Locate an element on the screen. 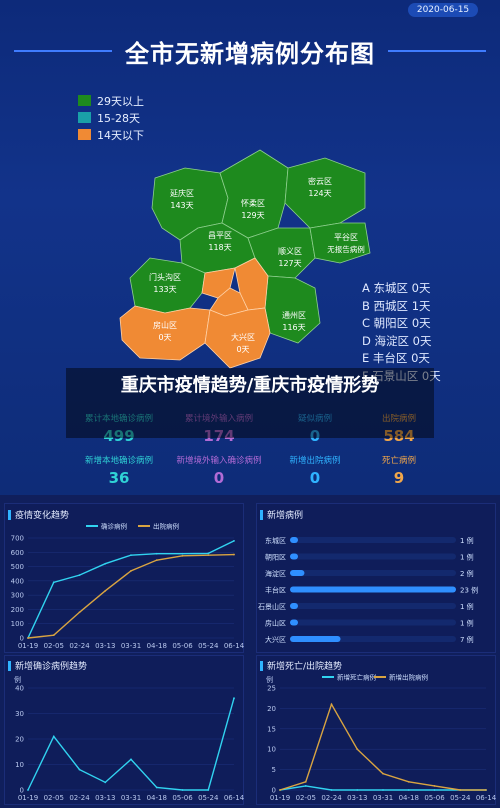 This screenshot has width=500, height=808. y-tick-label: 0 is located at coordinates (22, 639).